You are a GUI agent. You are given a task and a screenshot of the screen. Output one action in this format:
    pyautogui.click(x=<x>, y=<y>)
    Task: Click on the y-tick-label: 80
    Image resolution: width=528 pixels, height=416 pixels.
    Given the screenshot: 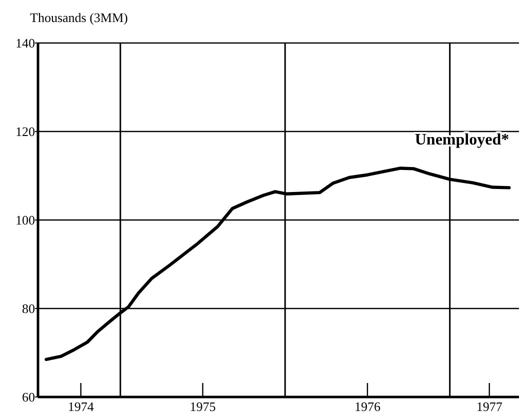 What is the action you would take?
    pyautogui.click(x=28, y=308)
    